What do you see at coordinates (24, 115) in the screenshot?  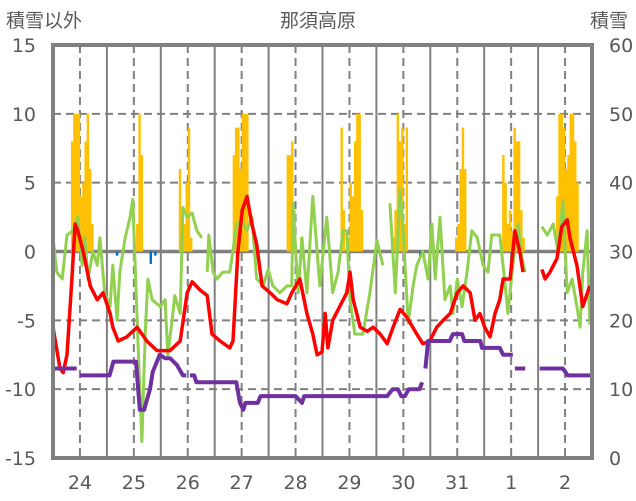 I see `left-tick-label: 10` at bounding box center [24, 115].